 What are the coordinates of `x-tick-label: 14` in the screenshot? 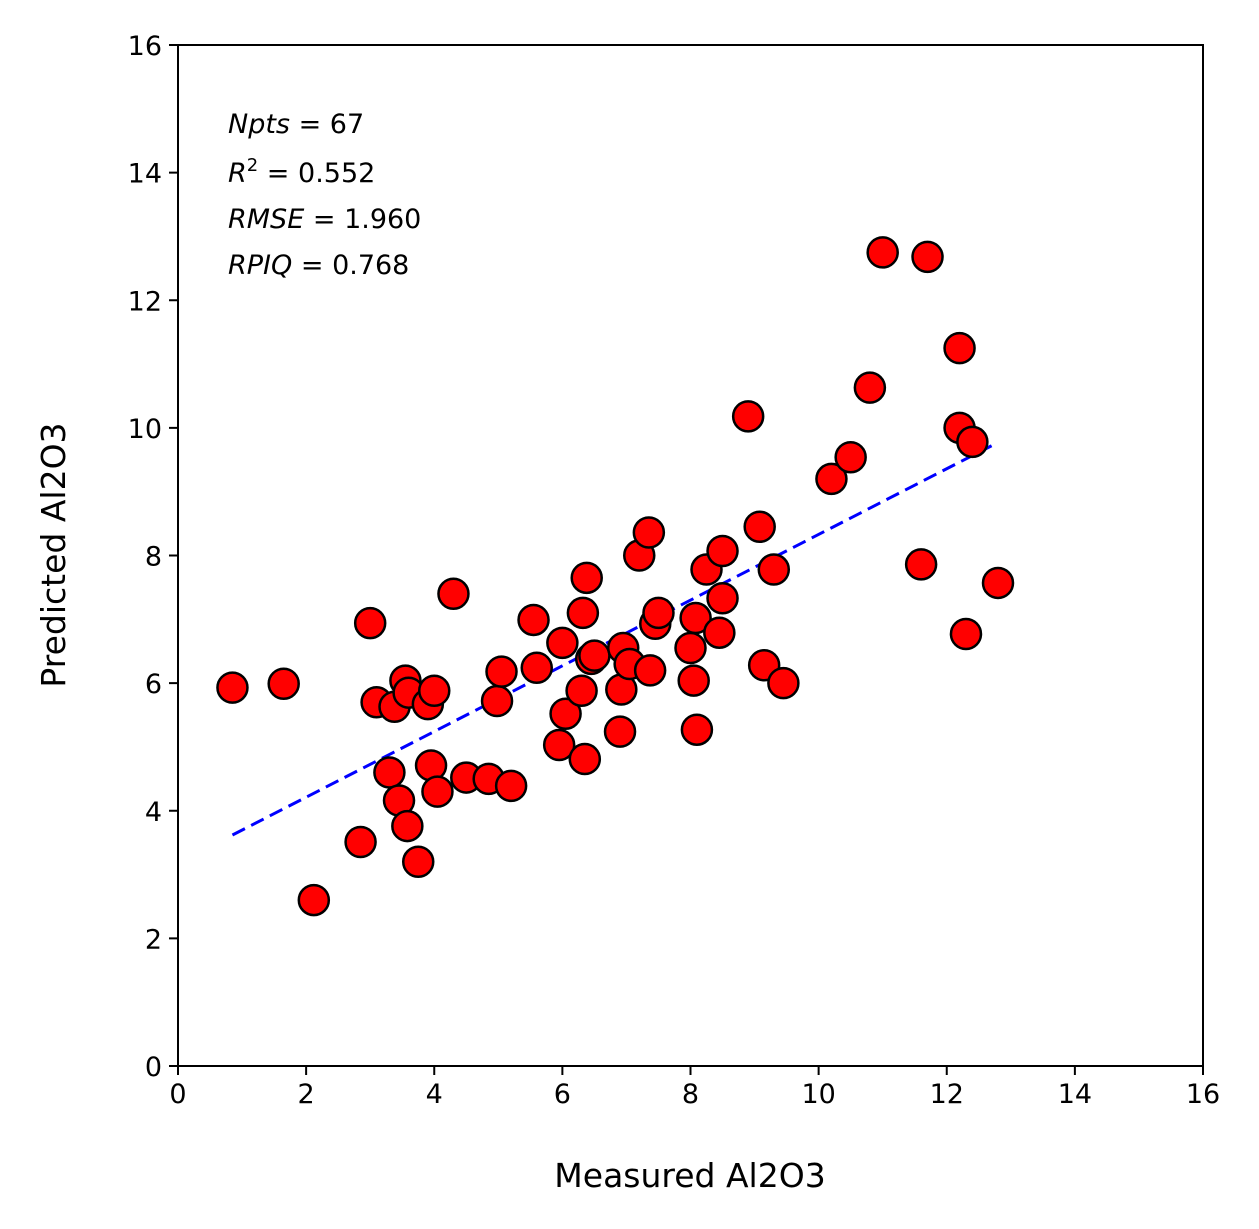 It's located at (1075, 1094).